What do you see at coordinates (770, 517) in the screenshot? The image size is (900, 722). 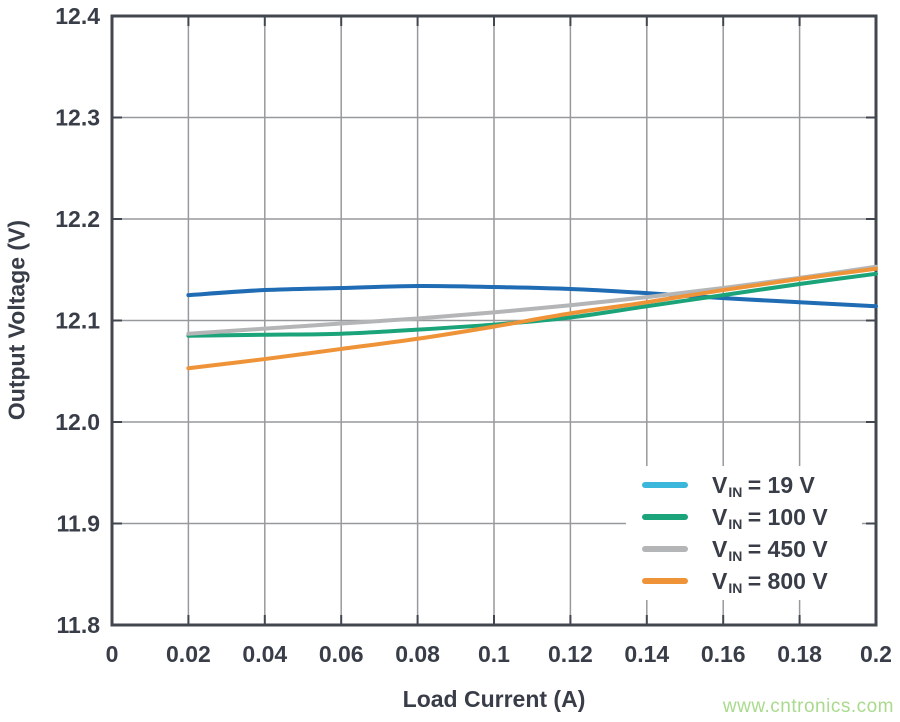 I see `legend-label: VIN = 100 V` at bounding box center [770, 517].